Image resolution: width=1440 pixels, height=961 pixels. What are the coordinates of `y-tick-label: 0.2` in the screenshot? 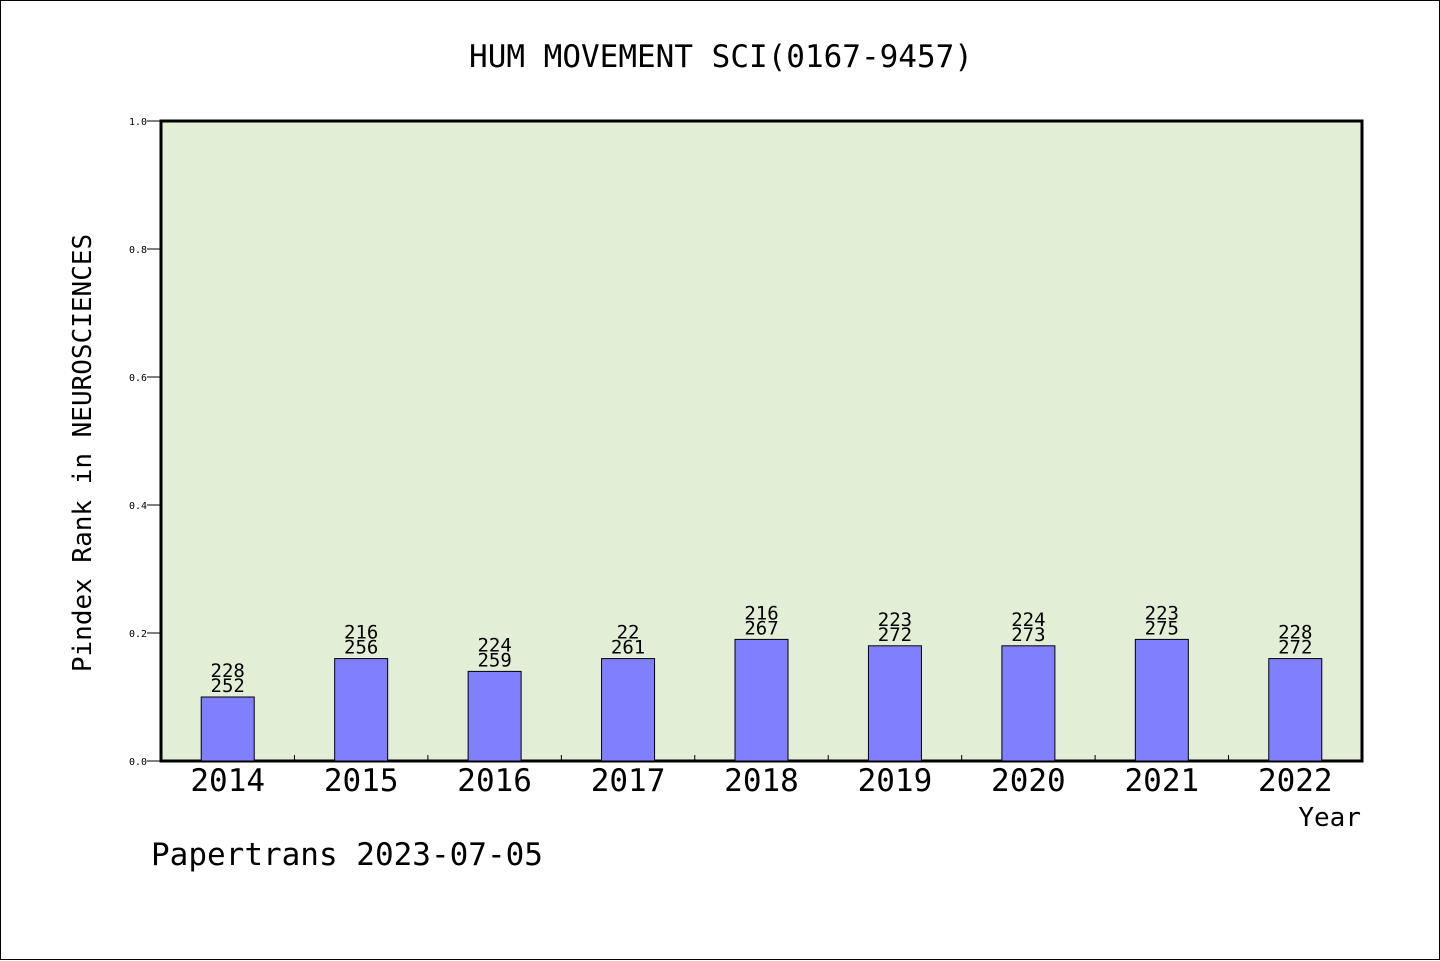 It's located at (138, 634).